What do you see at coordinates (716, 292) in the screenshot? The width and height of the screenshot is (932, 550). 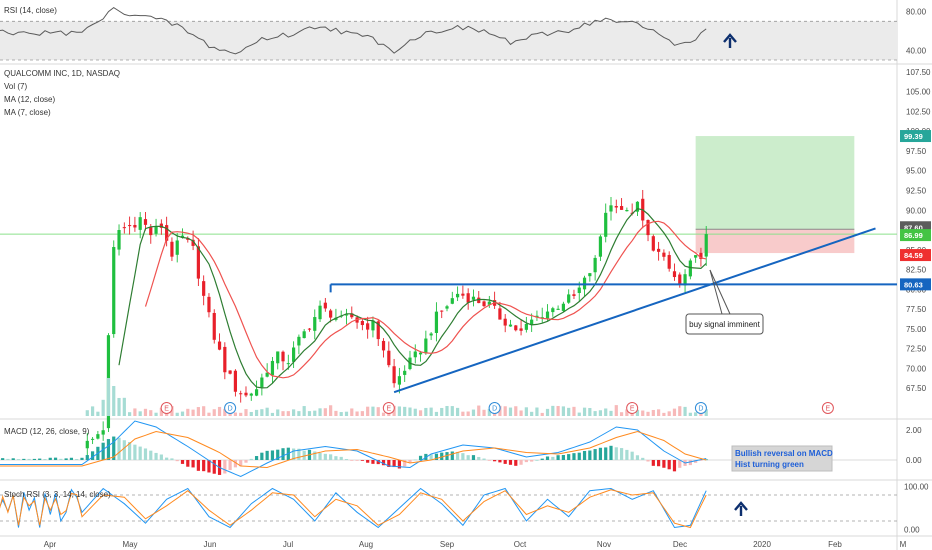 I see `annotation-pointer` at bounding box center [716, 292].